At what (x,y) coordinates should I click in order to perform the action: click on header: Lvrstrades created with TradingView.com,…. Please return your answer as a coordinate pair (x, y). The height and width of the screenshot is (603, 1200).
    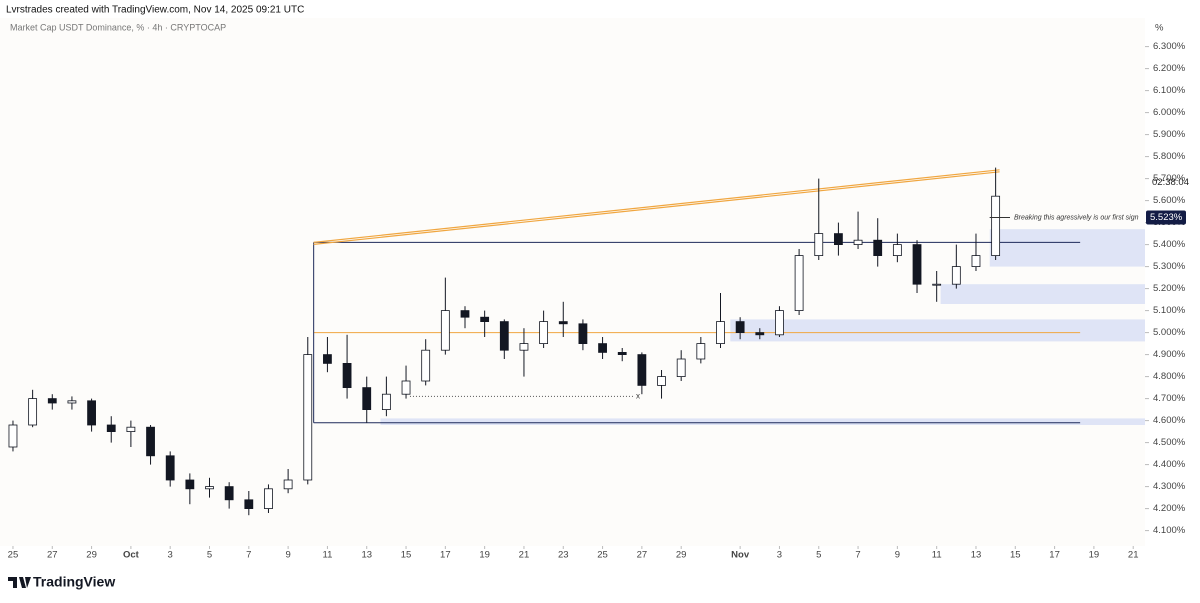
    Looking at the image, I should click on (155, 10).